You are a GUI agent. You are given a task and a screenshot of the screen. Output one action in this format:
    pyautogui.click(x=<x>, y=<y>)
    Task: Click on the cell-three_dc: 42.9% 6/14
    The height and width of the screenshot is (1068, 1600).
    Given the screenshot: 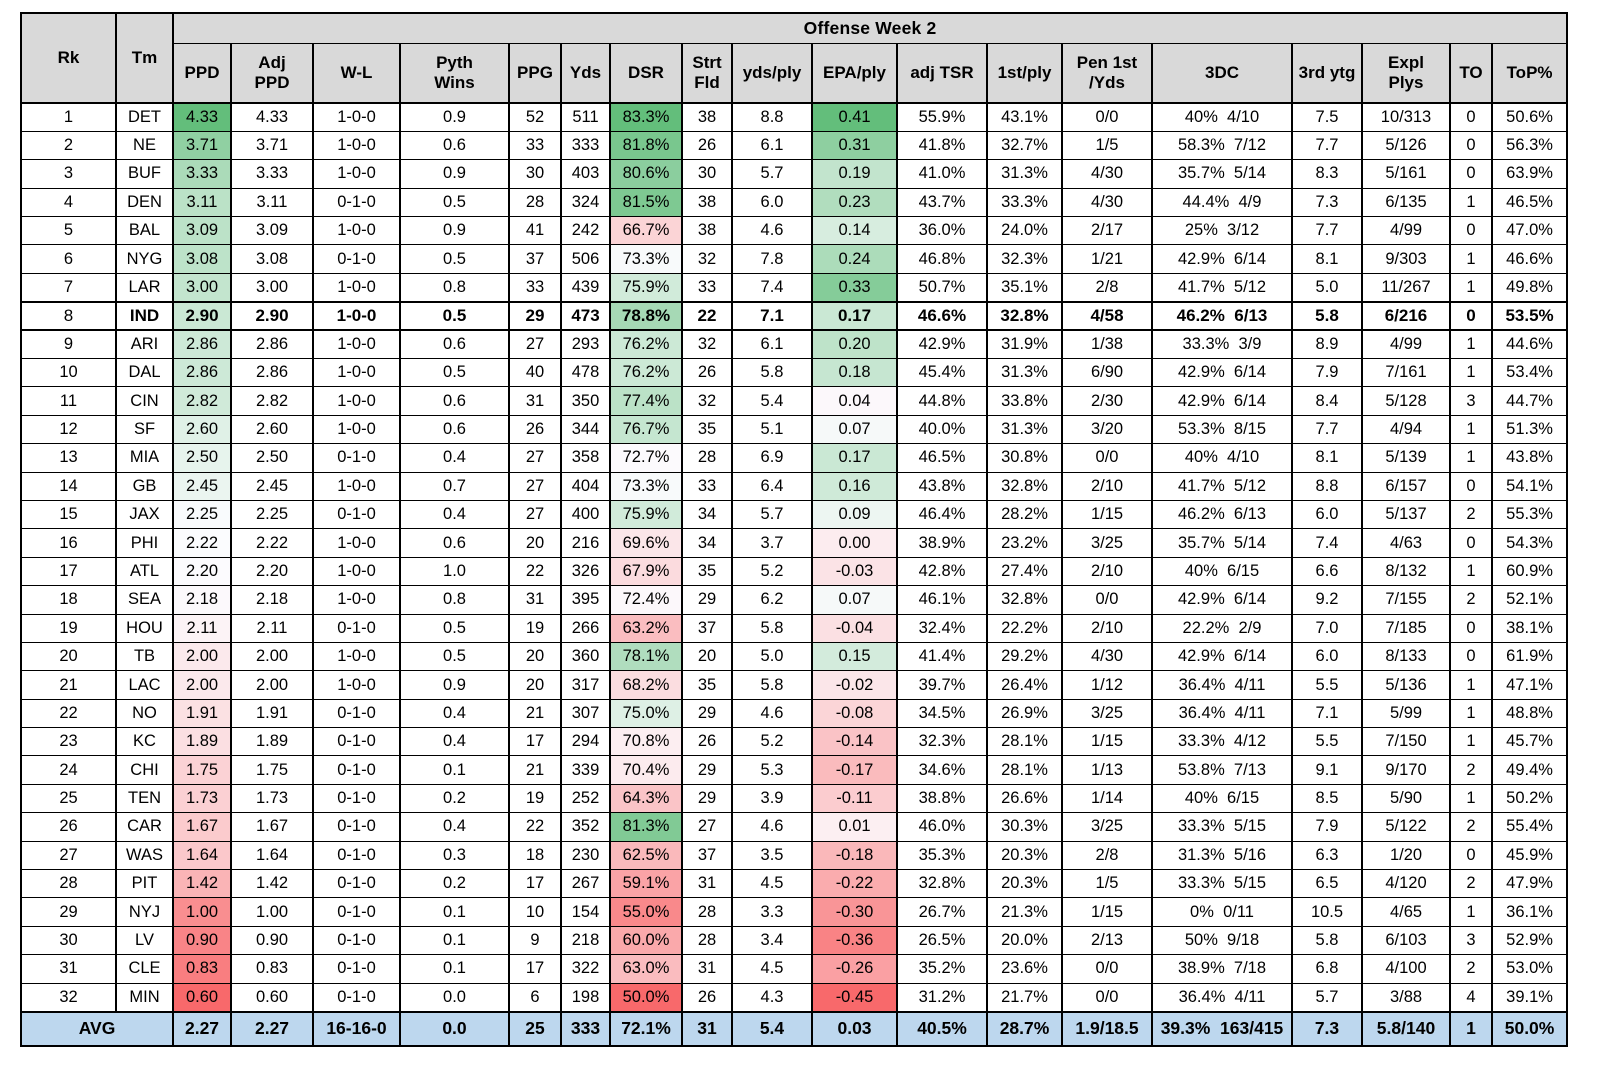 What is the action you would take?
    pyautogui.click(x=1222, y=401)
    